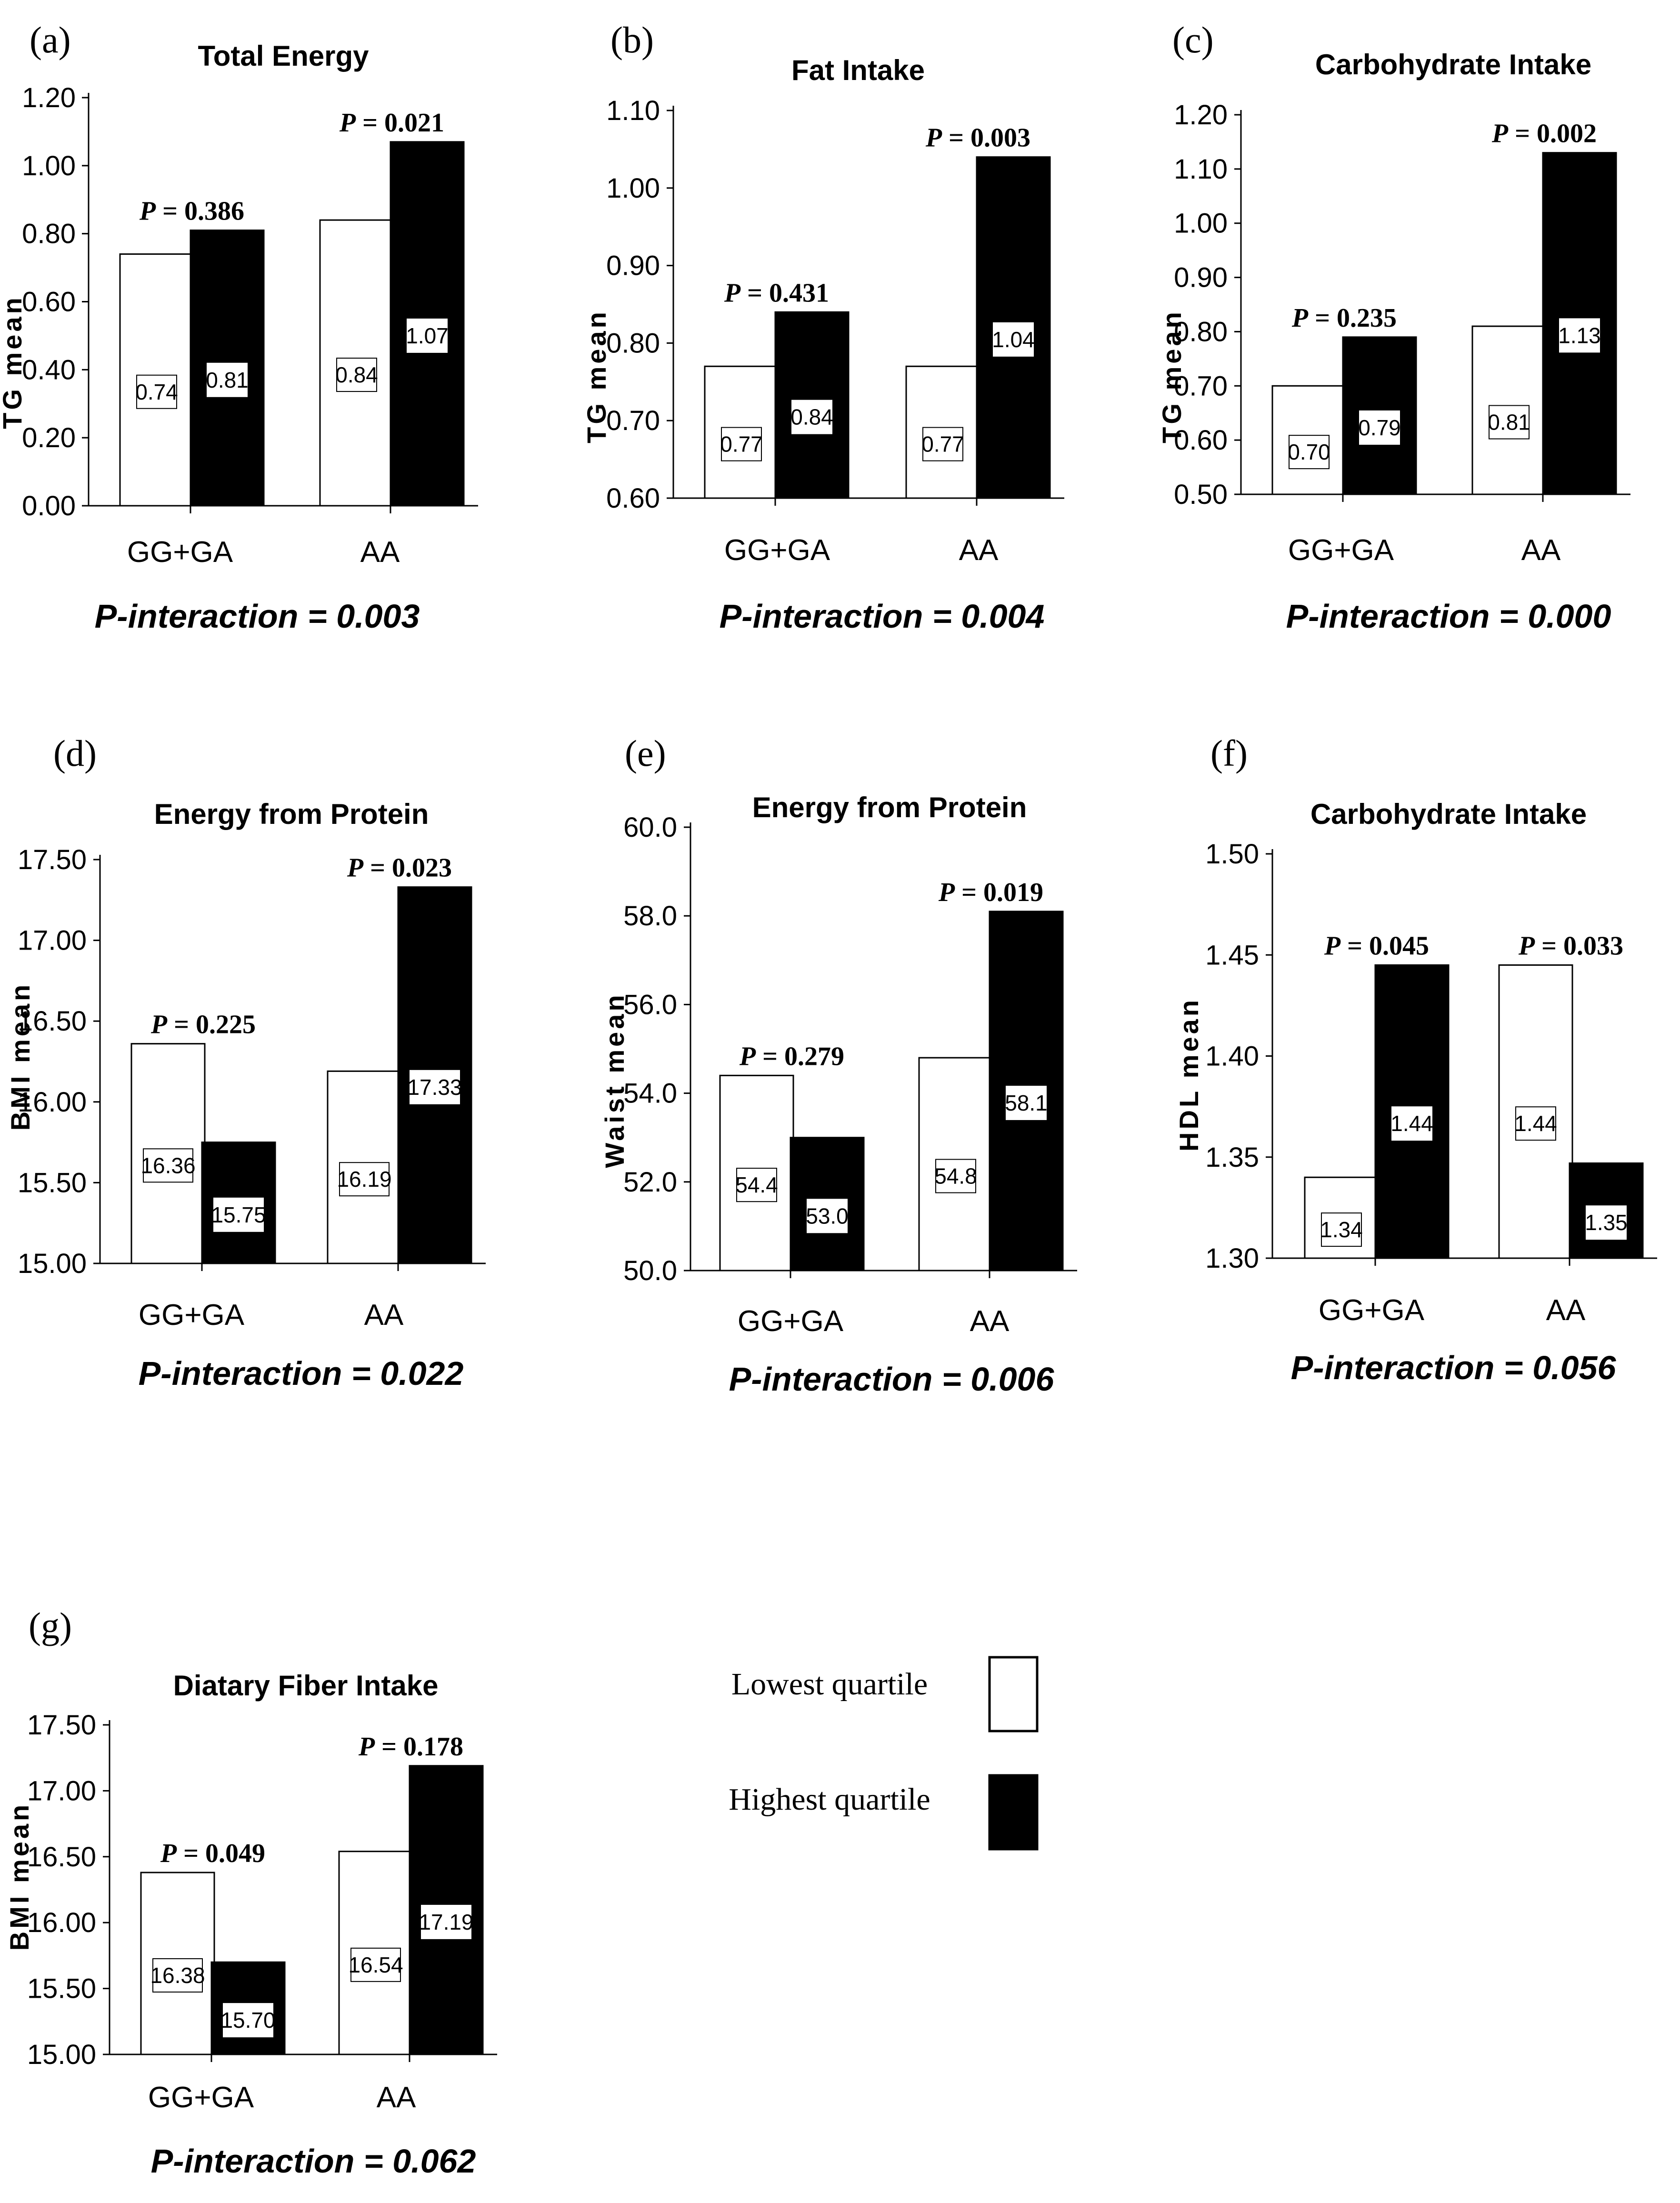  Describe the element at coordinates (257, 616) in the screenshot. I see `p-interaction-label: P-interaction = 0.003` at that location.